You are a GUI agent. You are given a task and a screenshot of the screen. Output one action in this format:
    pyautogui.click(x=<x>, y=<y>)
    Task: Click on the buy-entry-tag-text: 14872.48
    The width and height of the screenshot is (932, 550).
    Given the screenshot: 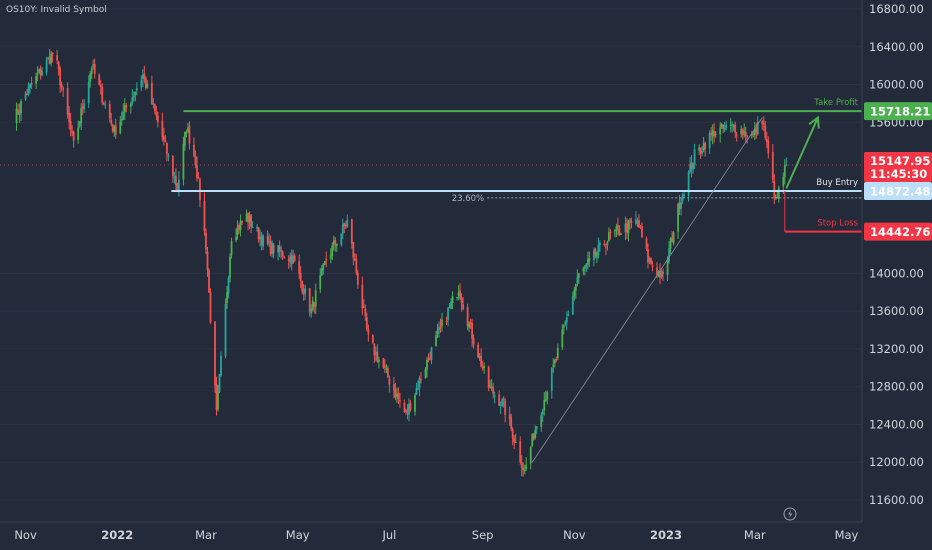 What is the action you would take?
    pyautogui.click(x=900, y=192)
    